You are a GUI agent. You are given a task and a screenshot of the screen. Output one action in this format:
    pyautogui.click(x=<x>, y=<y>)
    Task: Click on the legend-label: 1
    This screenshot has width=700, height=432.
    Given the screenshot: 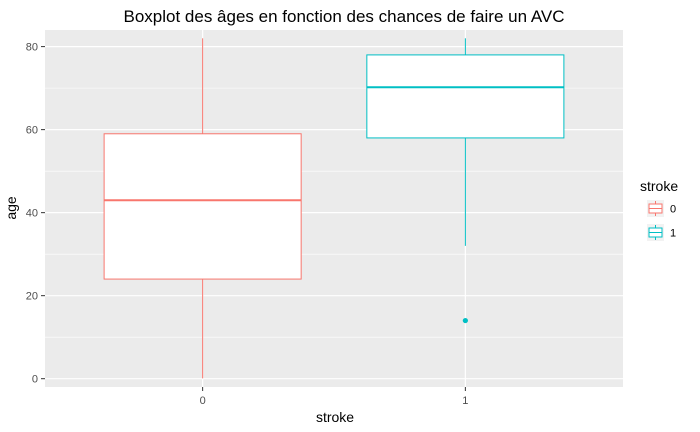 What is the action you would take?
    pyautogui.click(x=673, y=234)
    